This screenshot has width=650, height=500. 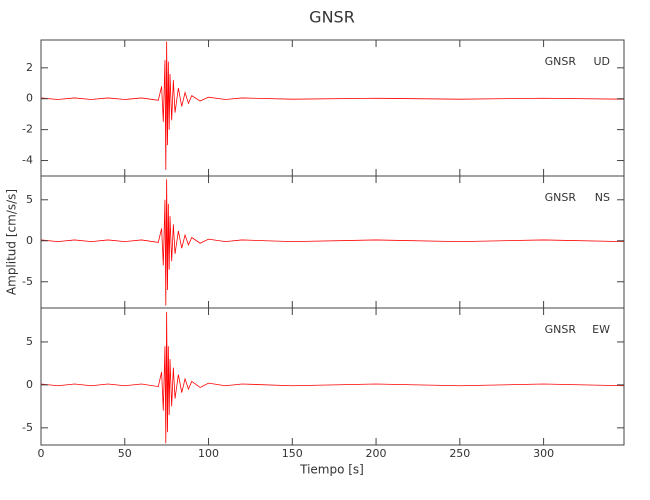 What do you see at coordinates (12, 242) in the screenshot?
I see `y-axis-label: Amplitud [cm/s/s]` at bounding box center [12, 242].